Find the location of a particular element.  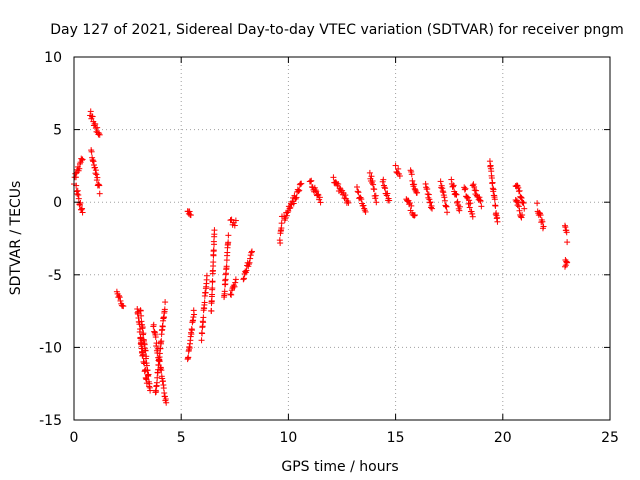

x-tick-label: 20 is located at coordinates (503, 438).